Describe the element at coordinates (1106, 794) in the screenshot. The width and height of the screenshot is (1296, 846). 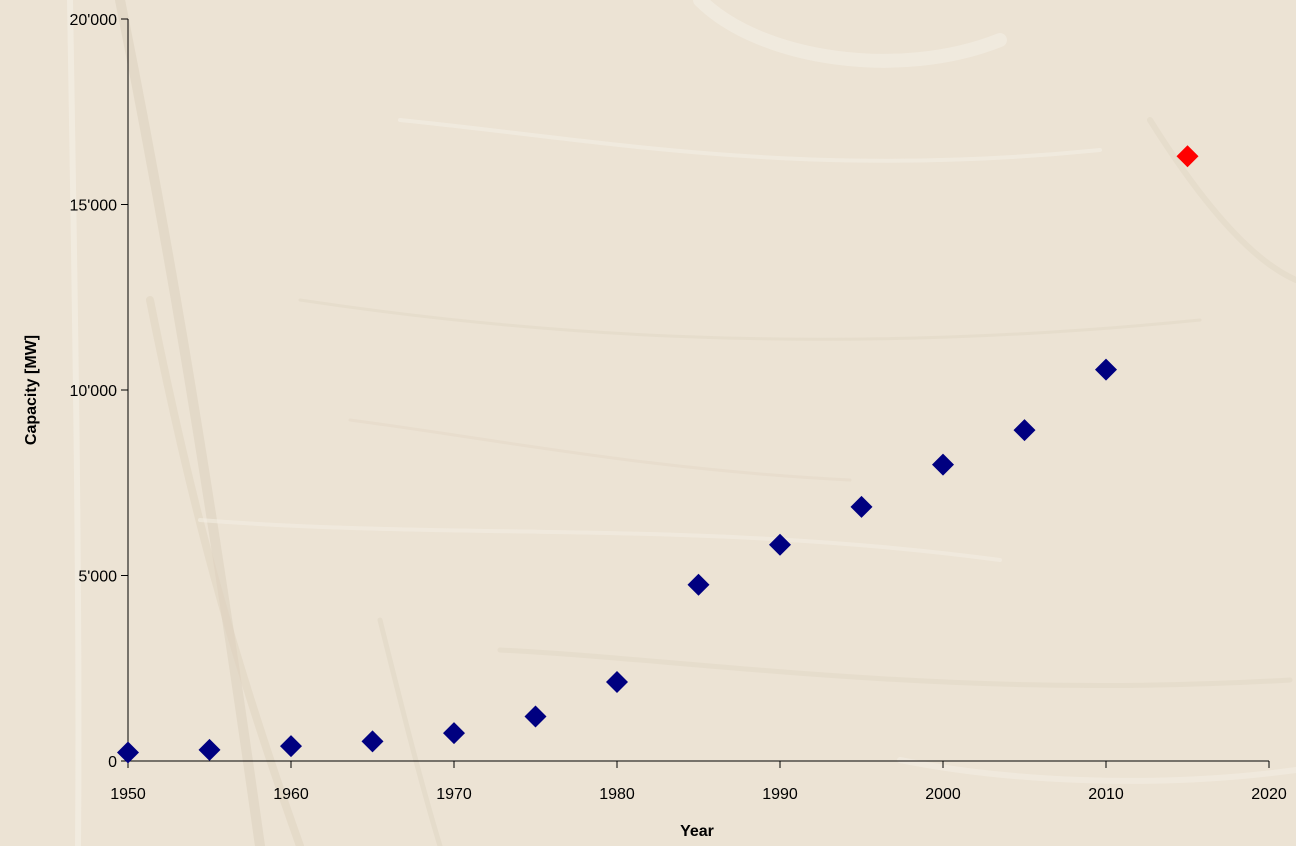
I see `x-tick-label: 2010` at that location.